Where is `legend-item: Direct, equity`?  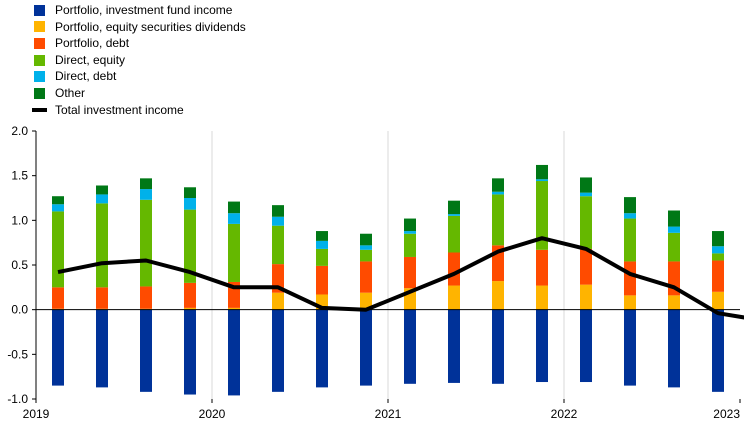
legend-item: Direct, equity is located at coordinates (140, 60).